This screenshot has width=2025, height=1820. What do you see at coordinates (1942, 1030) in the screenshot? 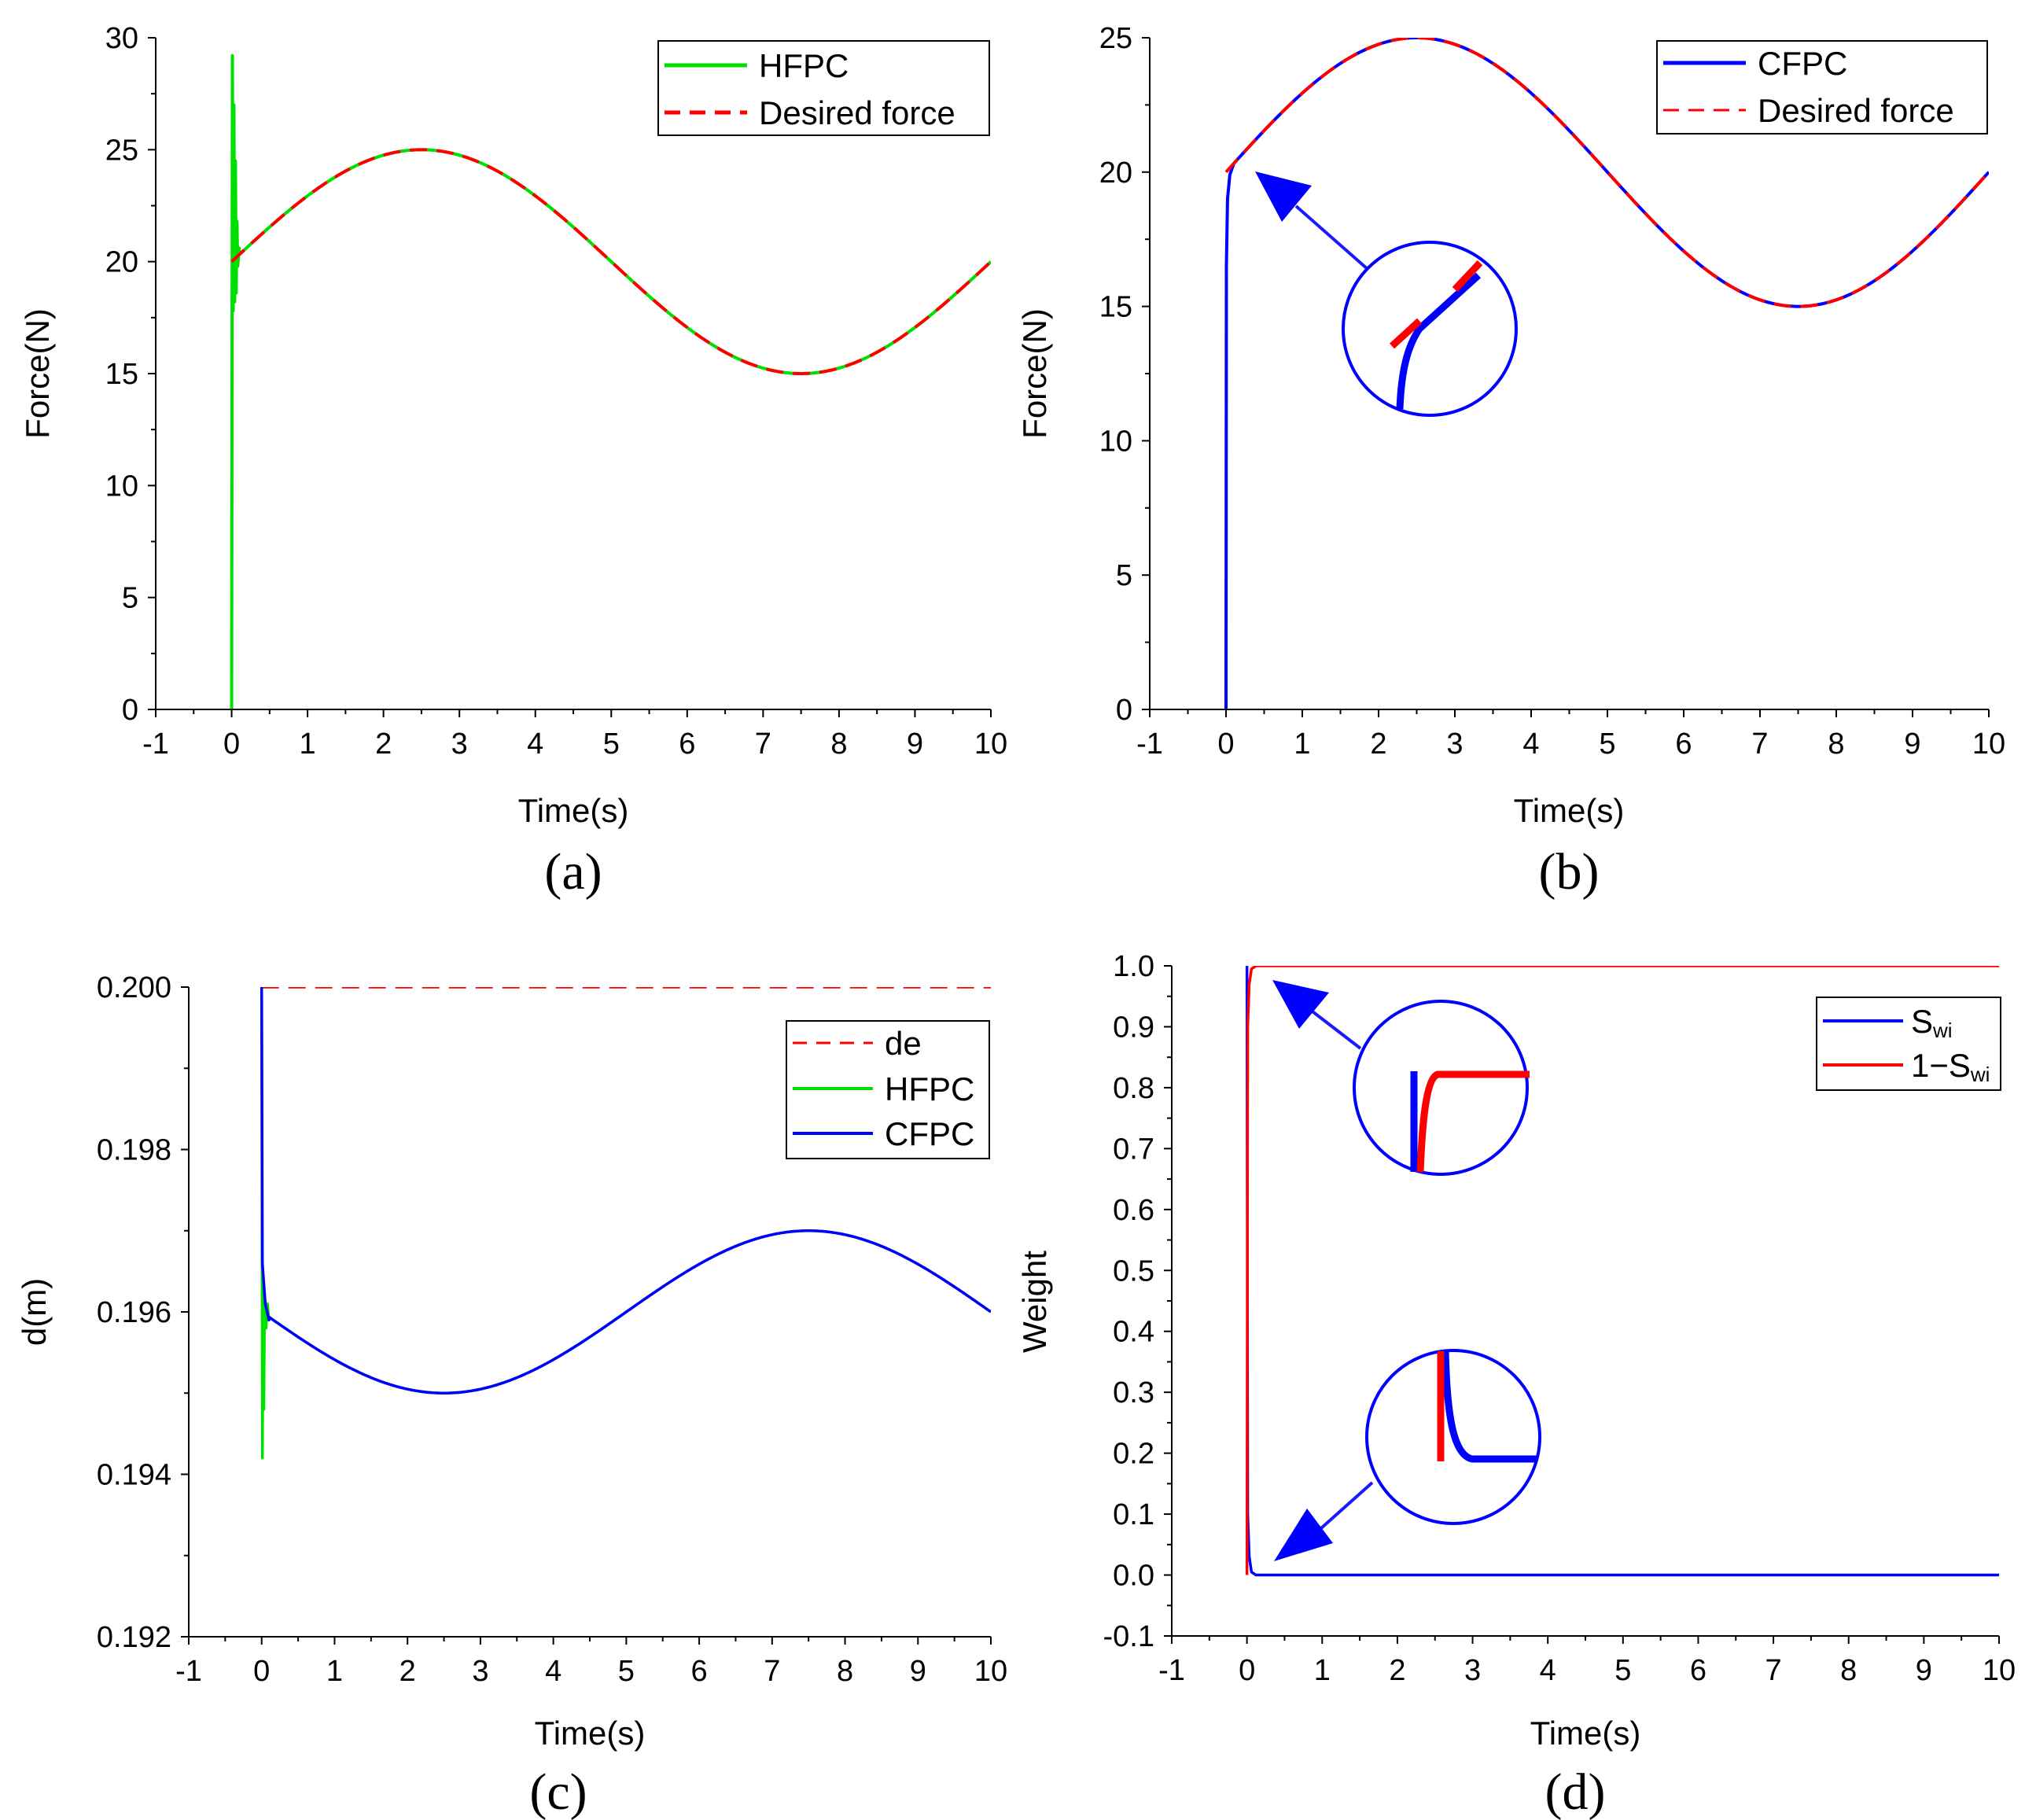
I see `legend-label-swi-subscript: wi` at bounding box center [1942, 1030].